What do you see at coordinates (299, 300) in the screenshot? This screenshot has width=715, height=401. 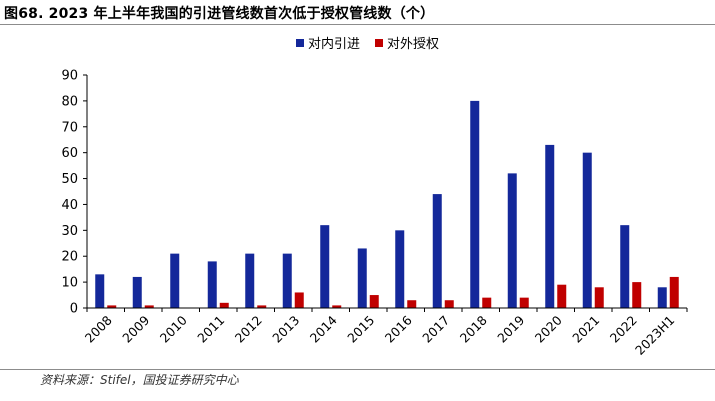 I see `bar-out-2013` at bounding box center [299, 300].